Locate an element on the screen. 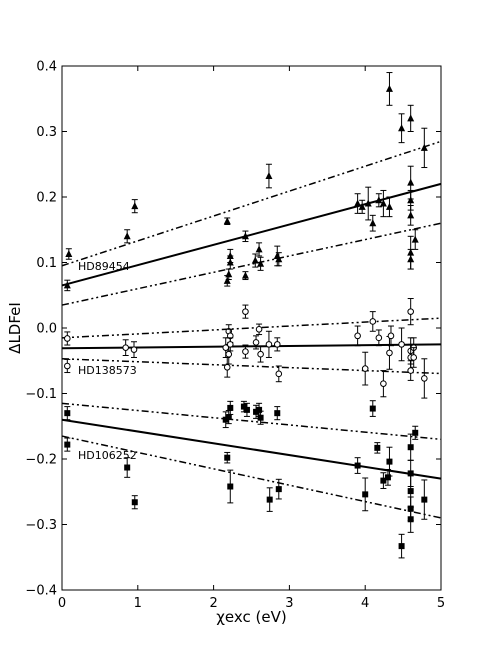 The image size is (491, 657). y-tick-label: 0.3 is located at coordinates (46, 132).